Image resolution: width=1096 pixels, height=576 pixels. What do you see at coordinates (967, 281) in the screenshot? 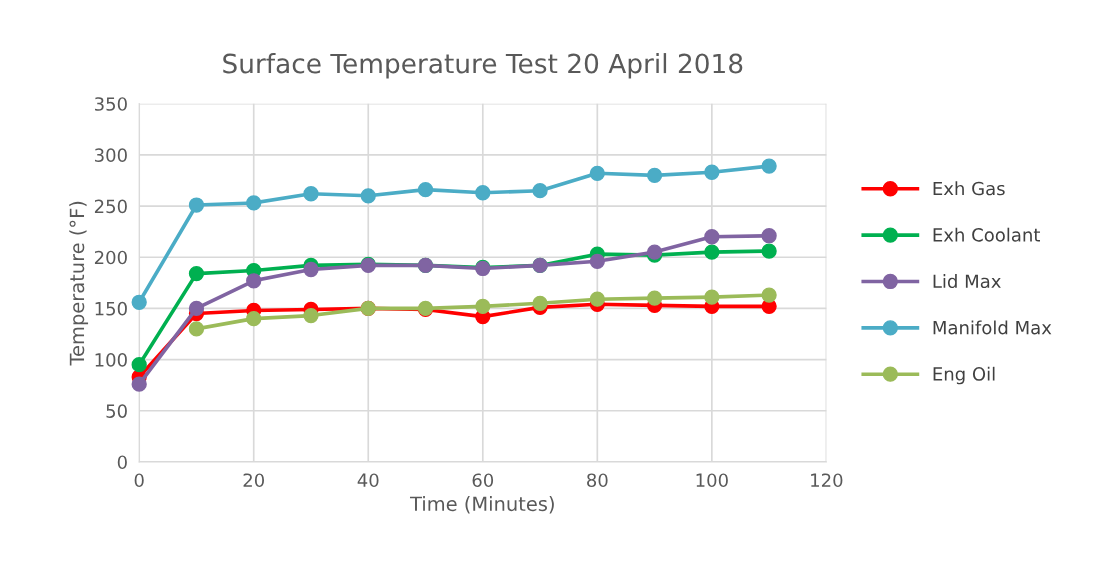
I see `legend-label: Lid Max` at bounding box center [967, 281].